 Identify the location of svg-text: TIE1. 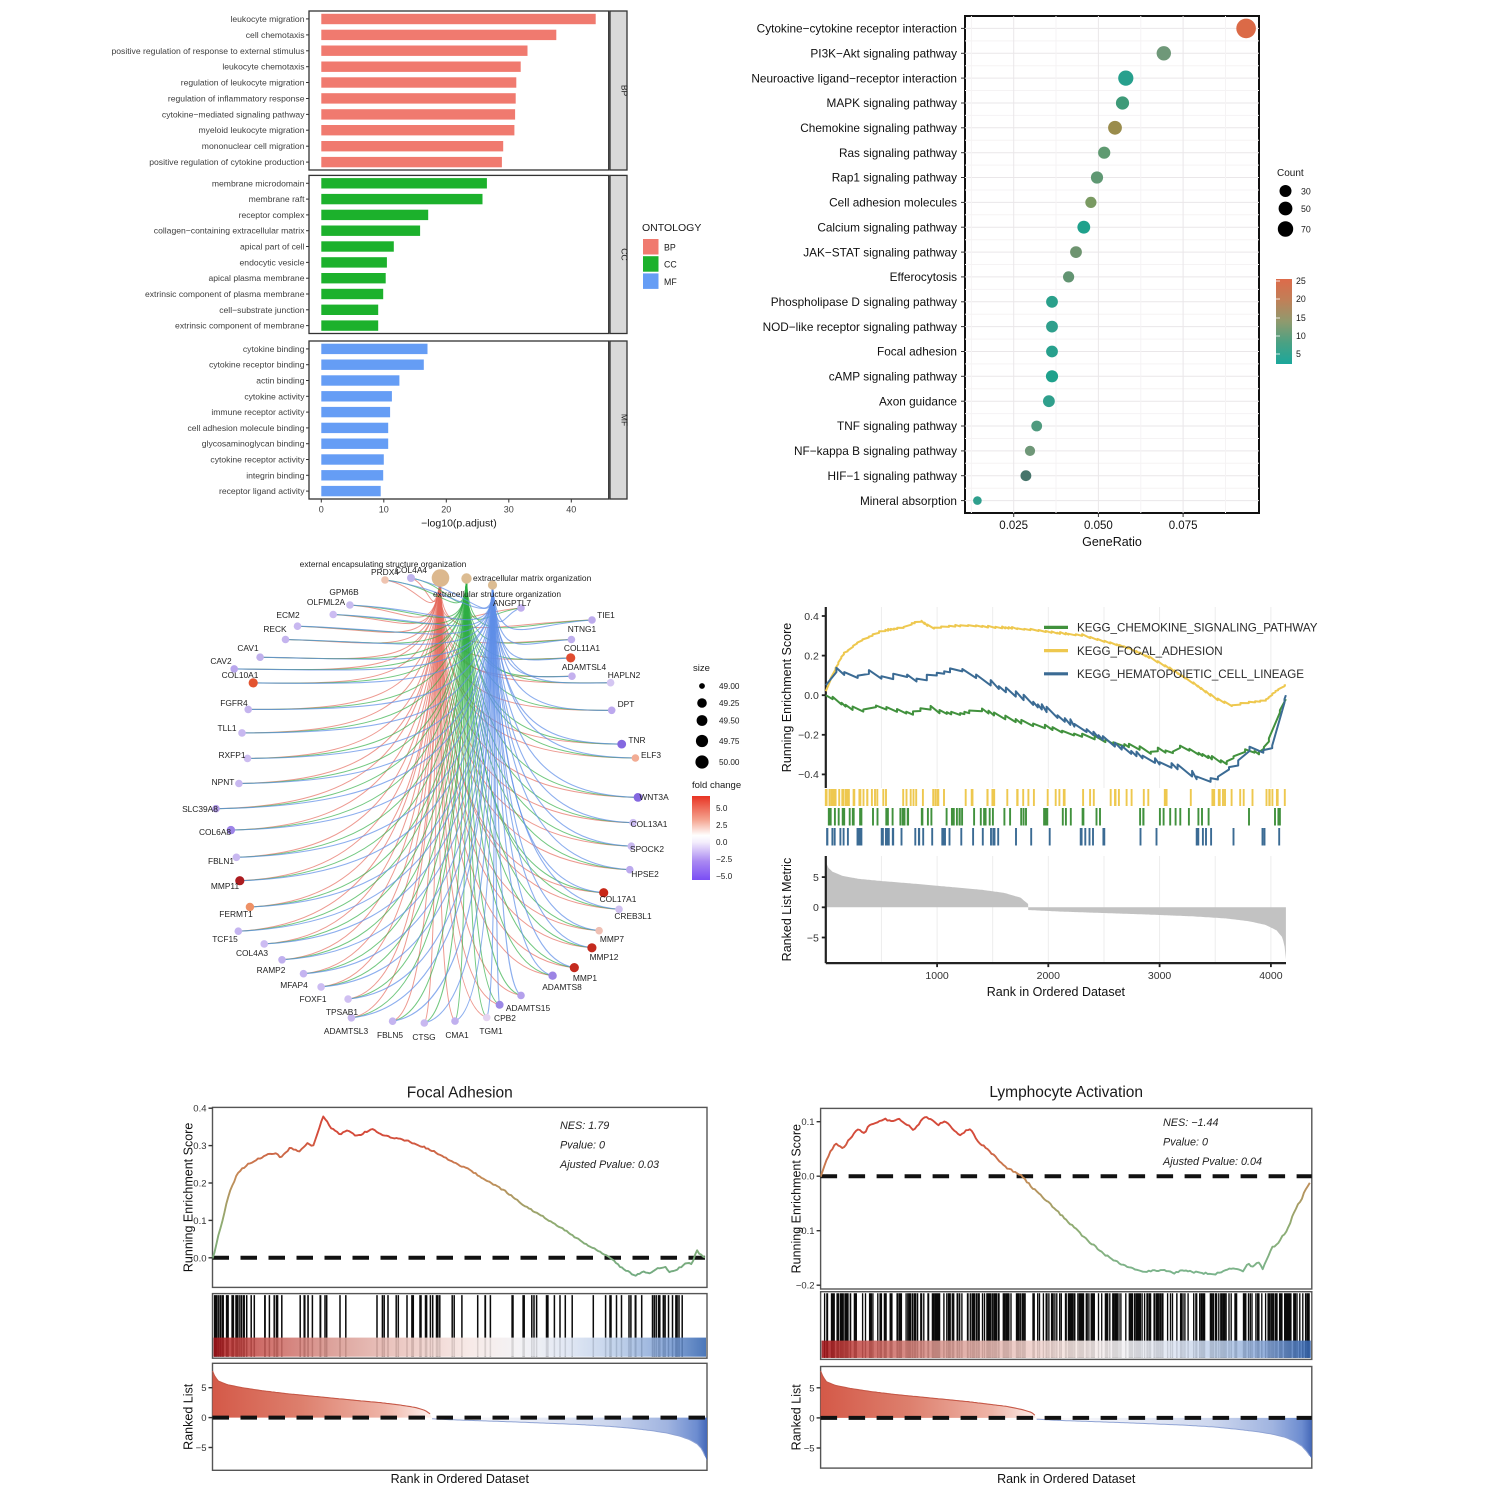
(606, 615).